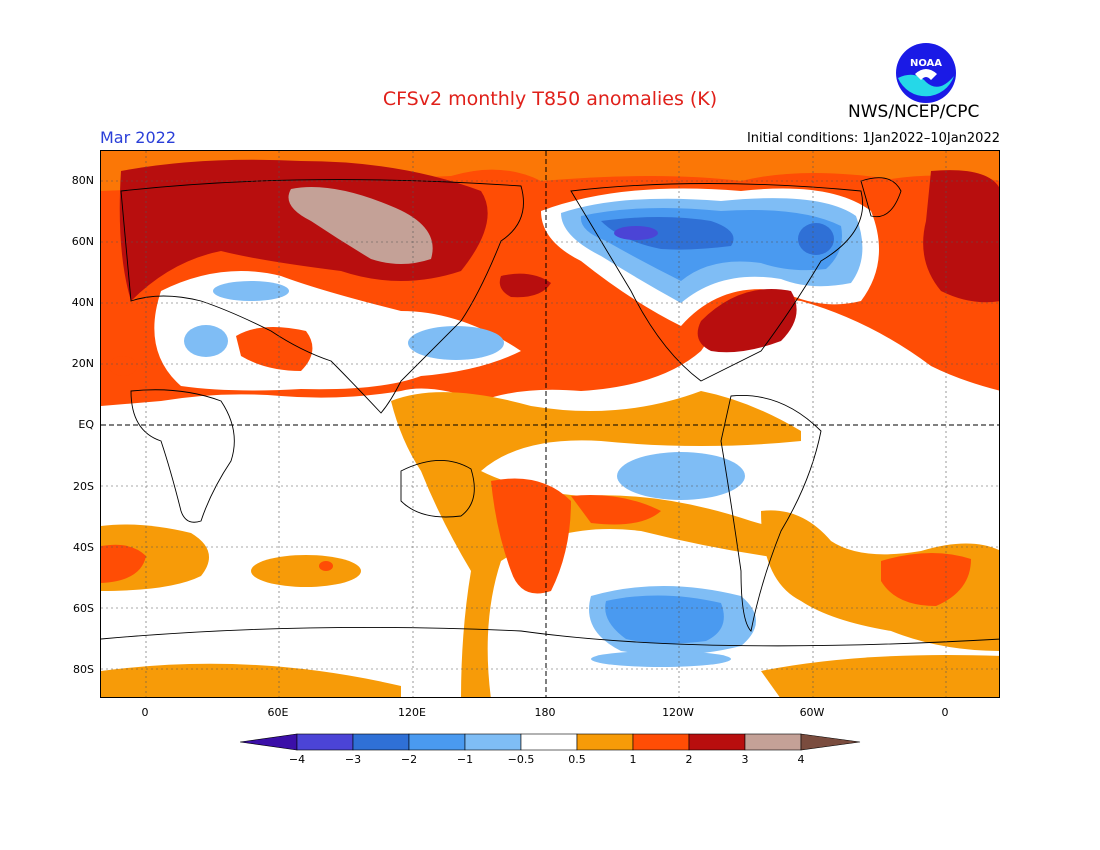 The width and height of the screenshot is (1100, 850). Describe the element at coordinates (360, 225) in the screenshot. I see `anomaly-region-siberia-brown` at that location.